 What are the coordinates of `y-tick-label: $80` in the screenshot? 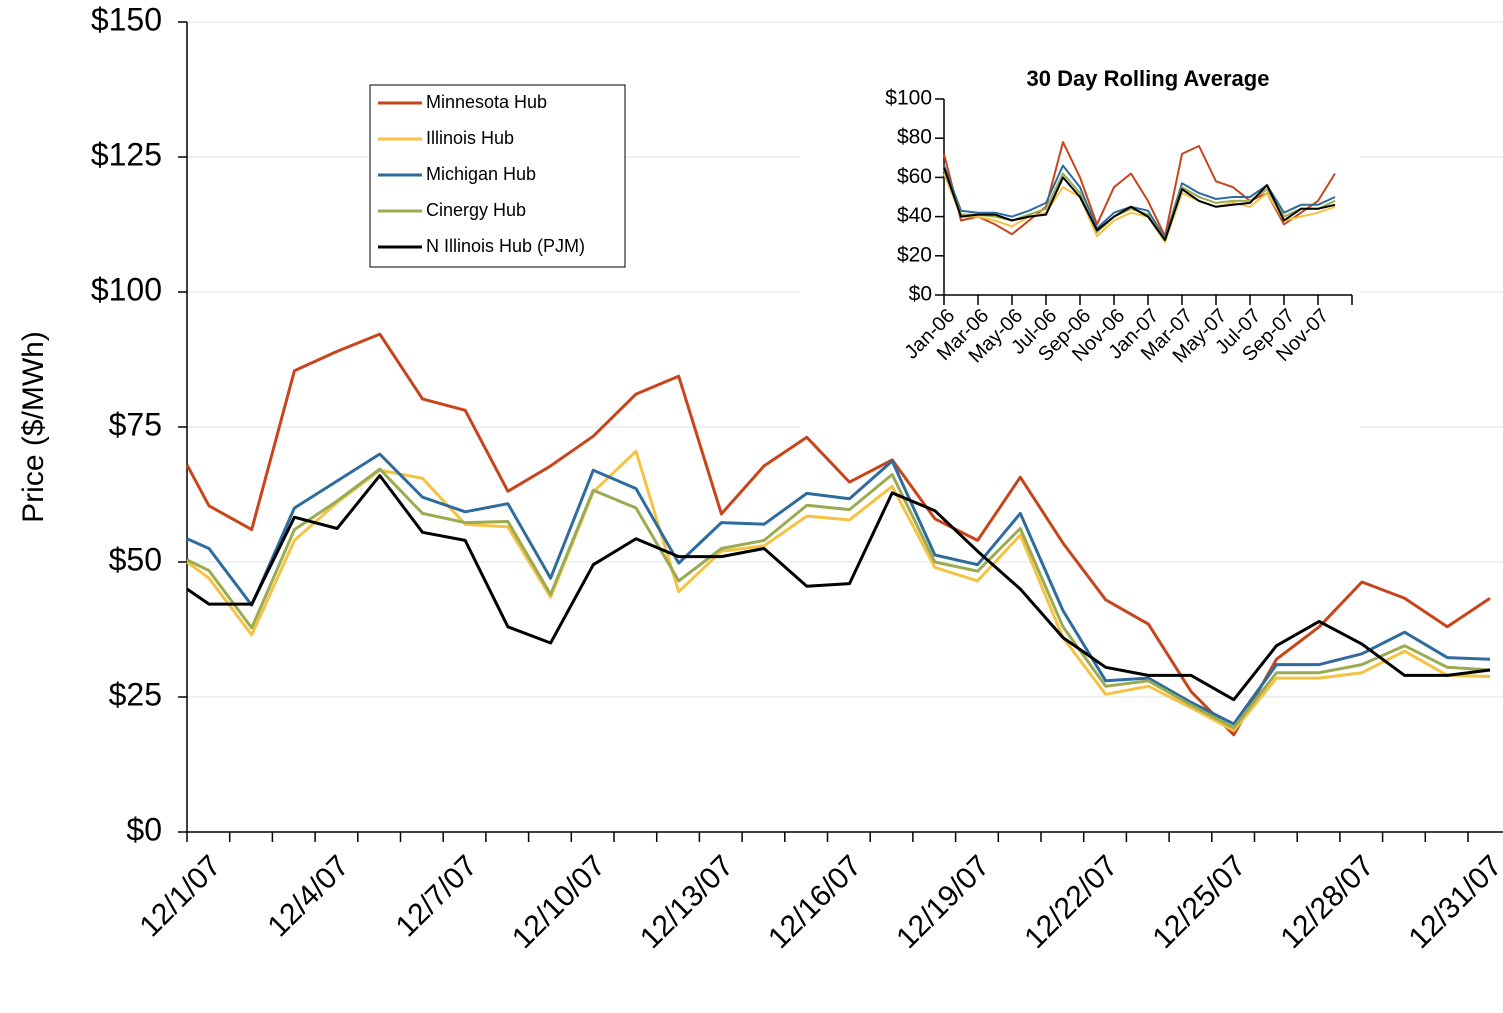 It's located at (914, 137).